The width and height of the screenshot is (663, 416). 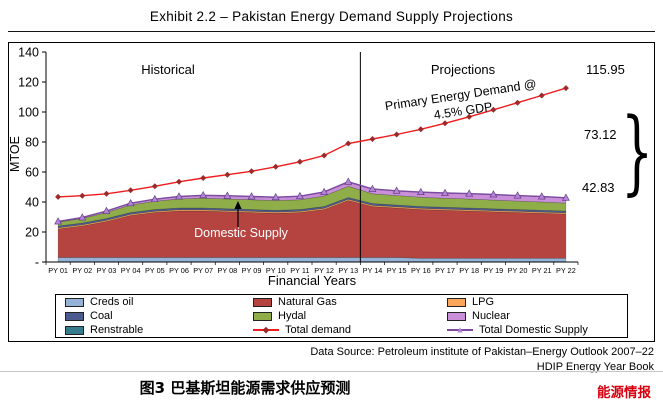 I want to click on legend-label: Renstrable, so click(x=117, y=330).